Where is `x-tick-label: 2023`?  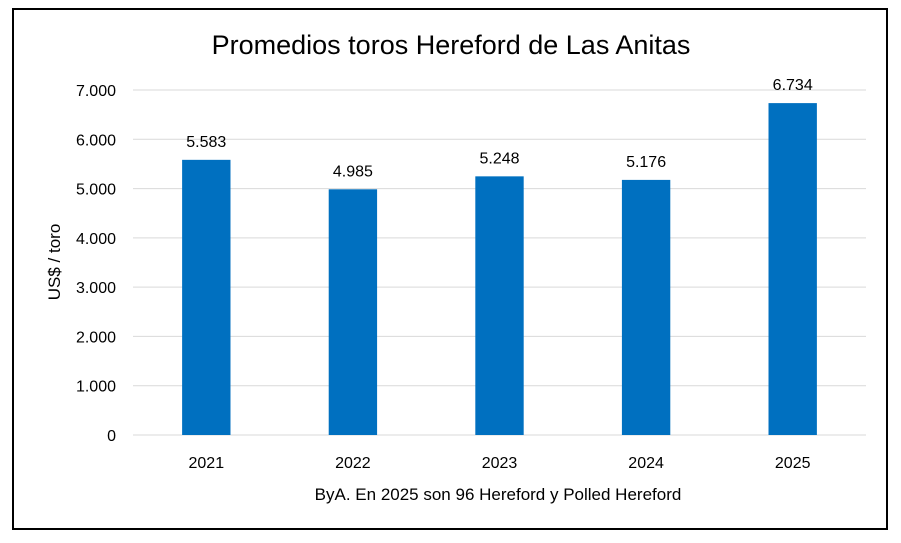 x-tick-label: 2023 is located at coordinates (500, 463).